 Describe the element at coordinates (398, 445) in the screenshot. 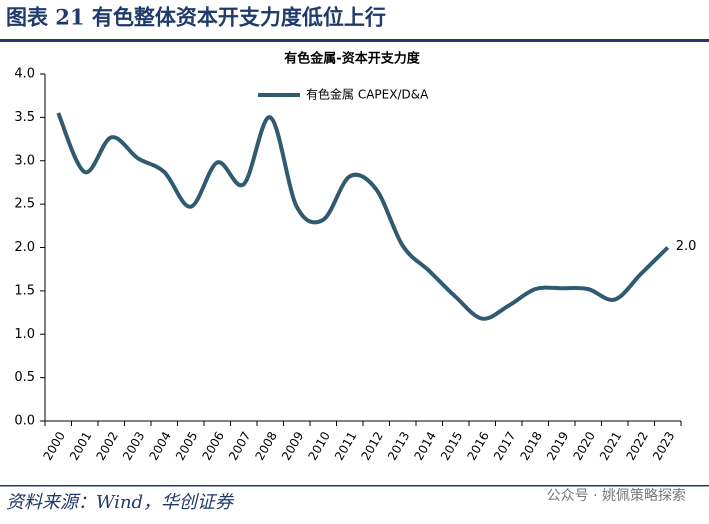

I see `x-tick-label: 2013` at that location.